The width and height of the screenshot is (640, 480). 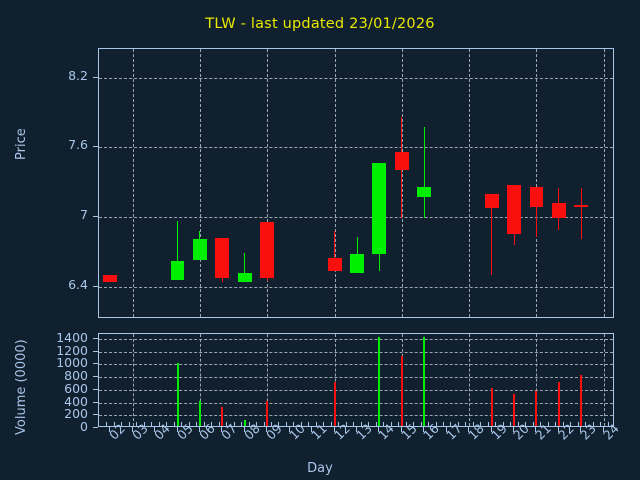 I want to click on volume-tick-label: 800, so click(x=76, y=376).